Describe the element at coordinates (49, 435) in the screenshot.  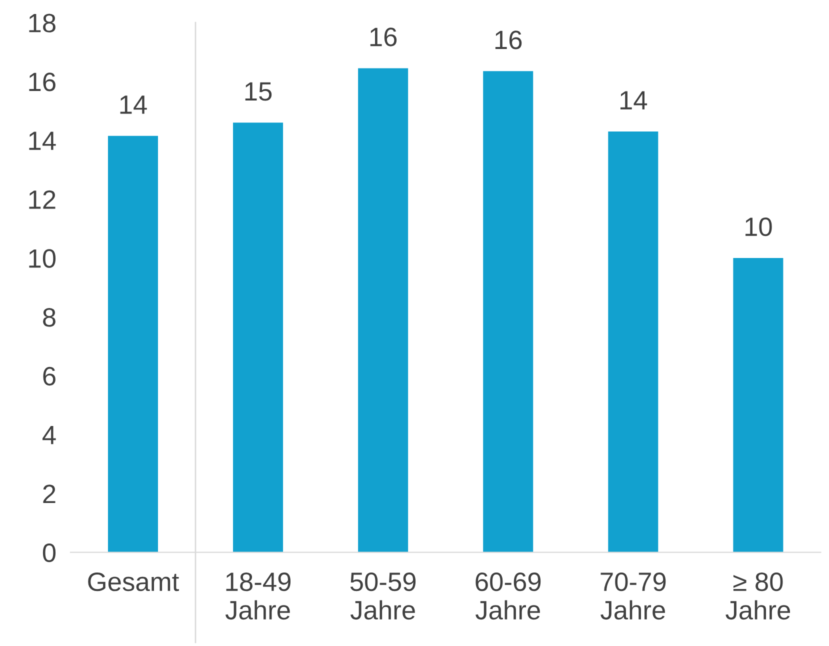
I see `y-tick-label: 4` at that location.